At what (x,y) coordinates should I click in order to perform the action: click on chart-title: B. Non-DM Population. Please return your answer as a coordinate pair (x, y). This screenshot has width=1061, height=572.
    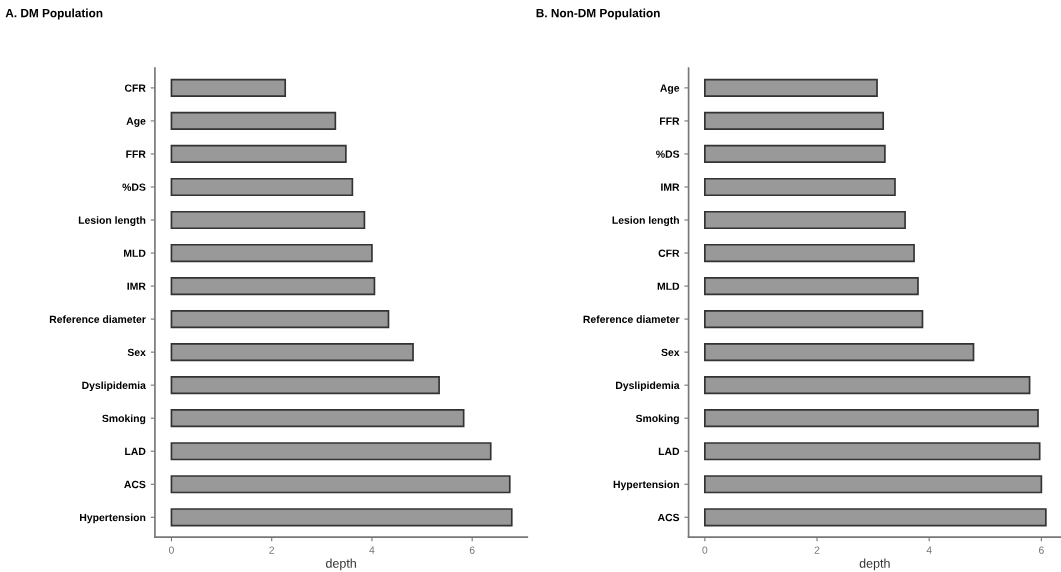
    Looking at the image, I should click on (598, 14).